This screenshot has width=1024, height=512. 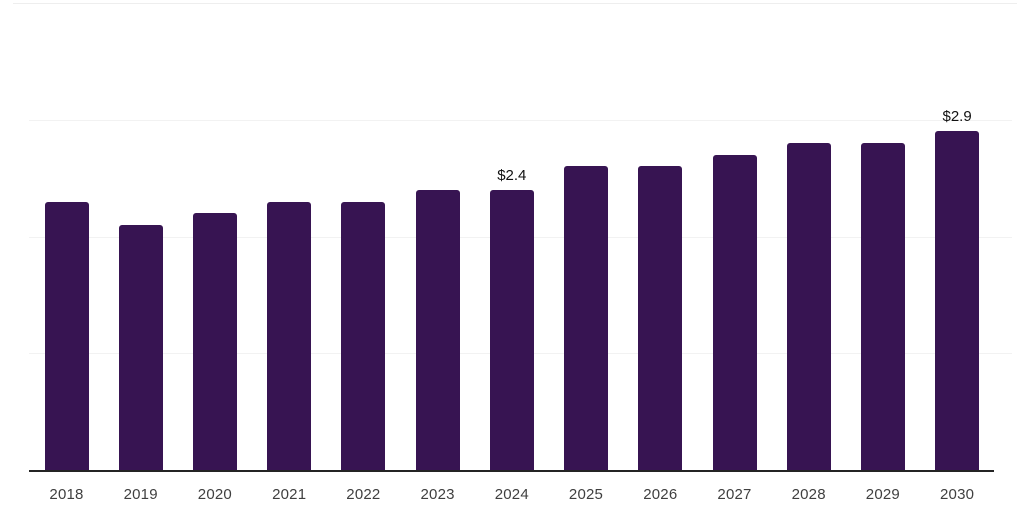 What do you see at coordinates (140, 494) in the screenshot?
I see `x-axis-label-2019: 2019` at bounding box center [140, 494].